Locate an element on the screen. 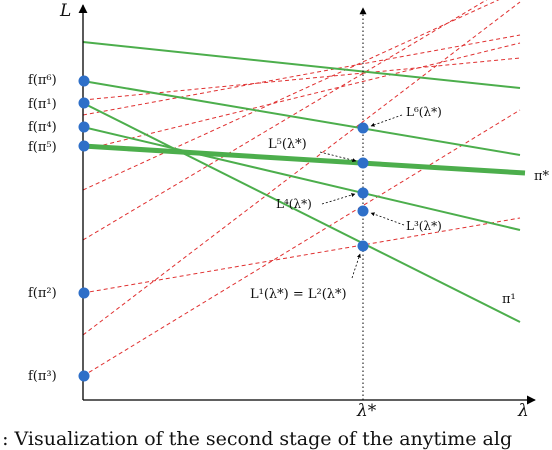  label-f-pi6: f(π⁶) is located at coordinates (42, 80).